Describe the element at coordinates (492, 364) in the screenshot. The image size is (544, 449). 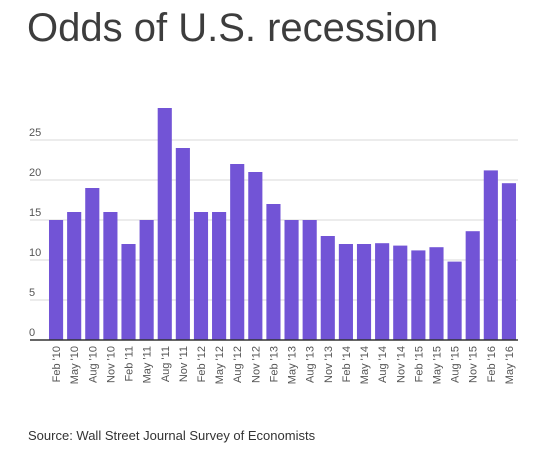
I see `x-tick-label: Feb '16` at that location.